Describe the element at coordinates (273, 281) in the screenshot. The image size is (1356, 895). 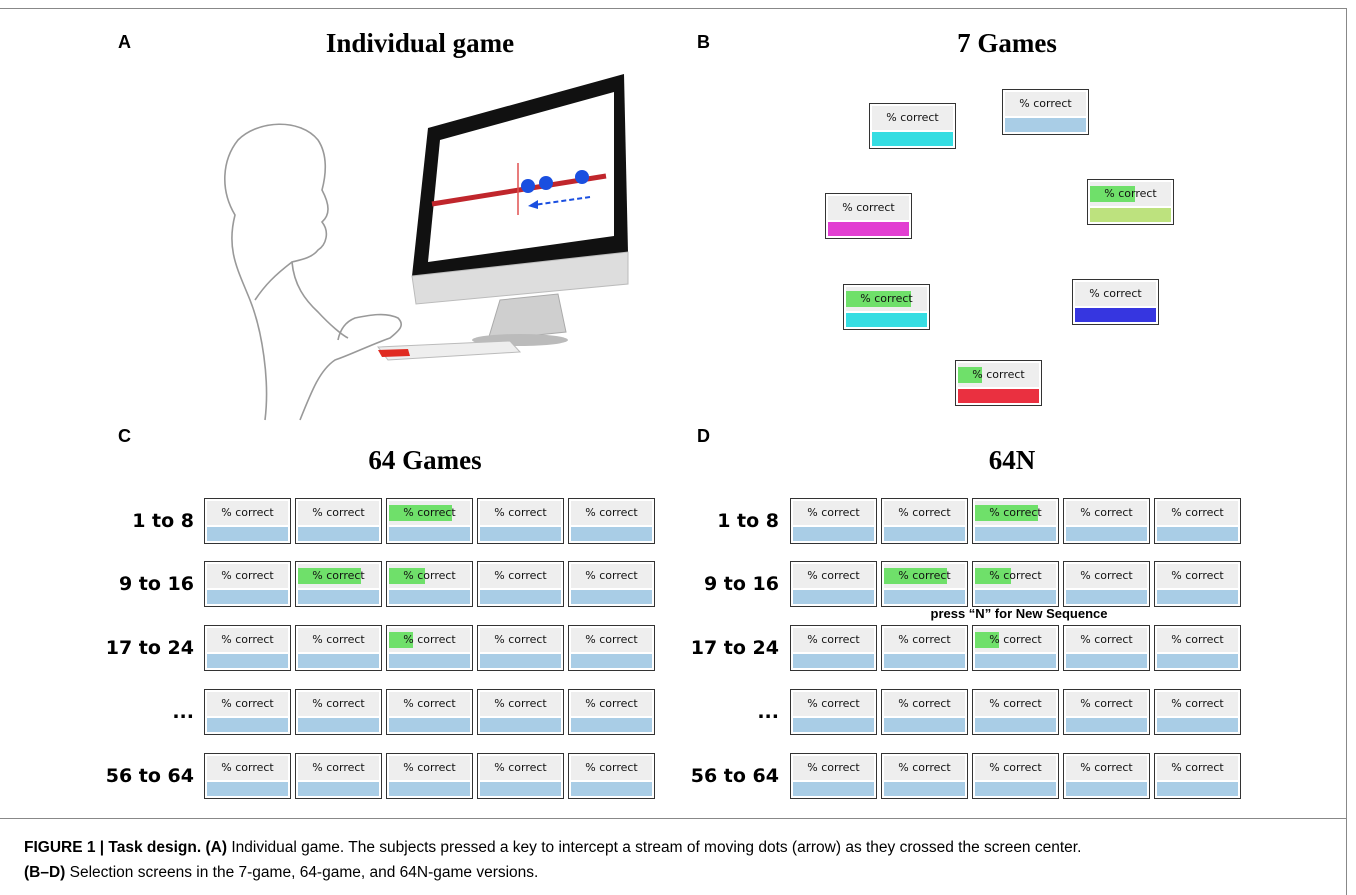
I see `neck-outline` at that location.